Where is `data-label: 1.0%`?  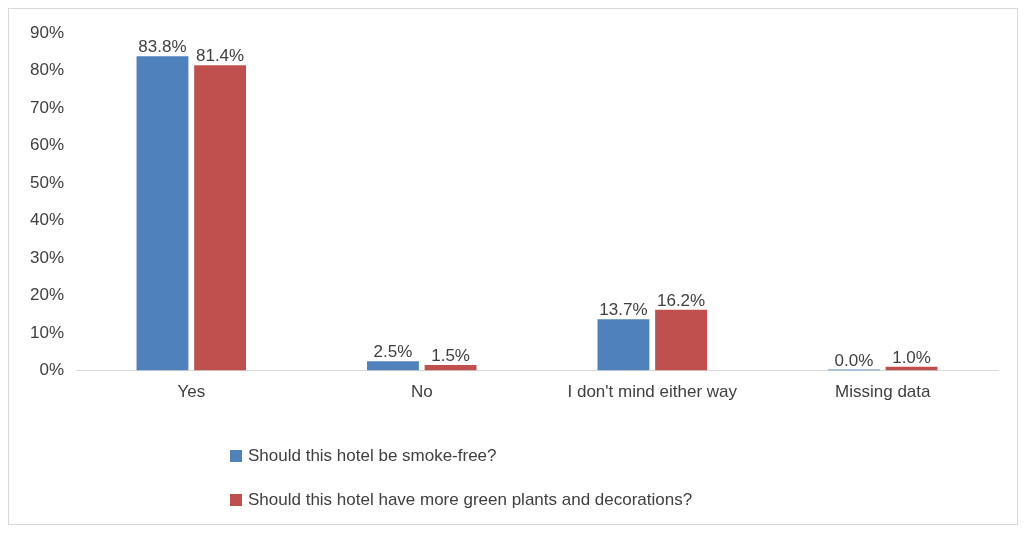
data-label: 1.0% is located at coordinates (911, 357).